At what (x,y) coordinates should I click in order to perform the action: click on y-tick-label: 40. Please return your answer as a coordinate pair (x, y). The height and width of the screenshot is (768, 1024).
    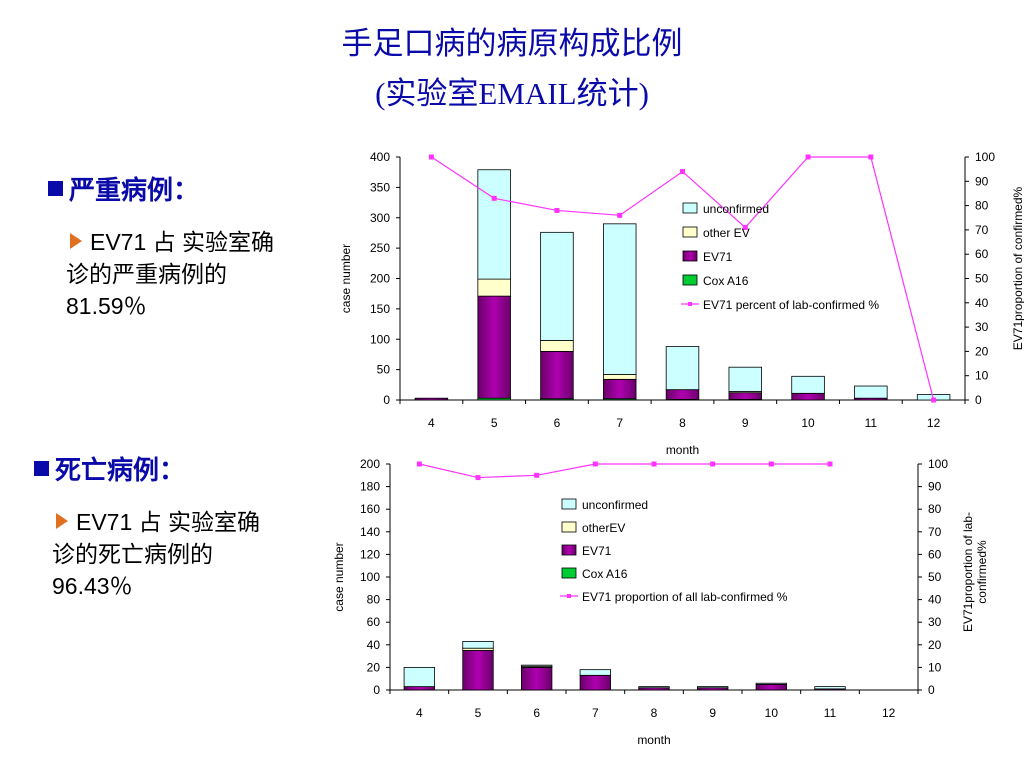
    Looking at the image, I should click on (374, 645).